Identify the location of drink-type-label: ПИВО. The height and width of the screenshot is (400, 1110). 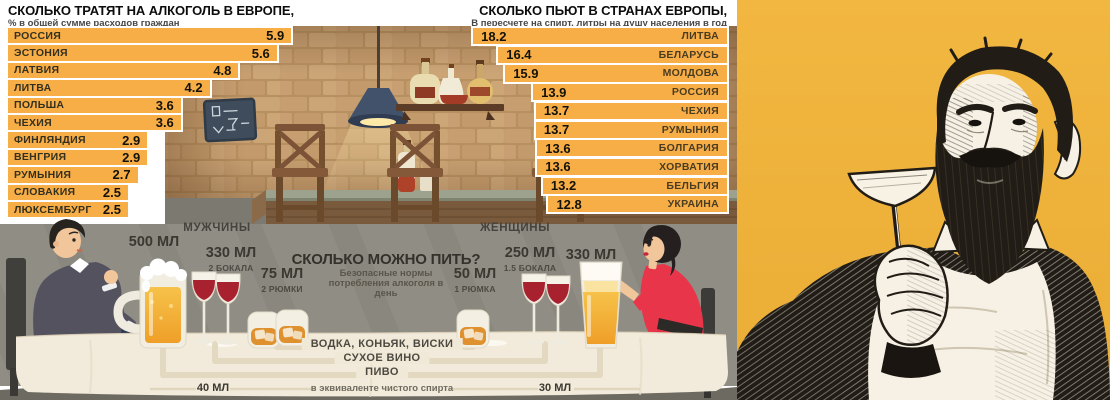
(382, 372).